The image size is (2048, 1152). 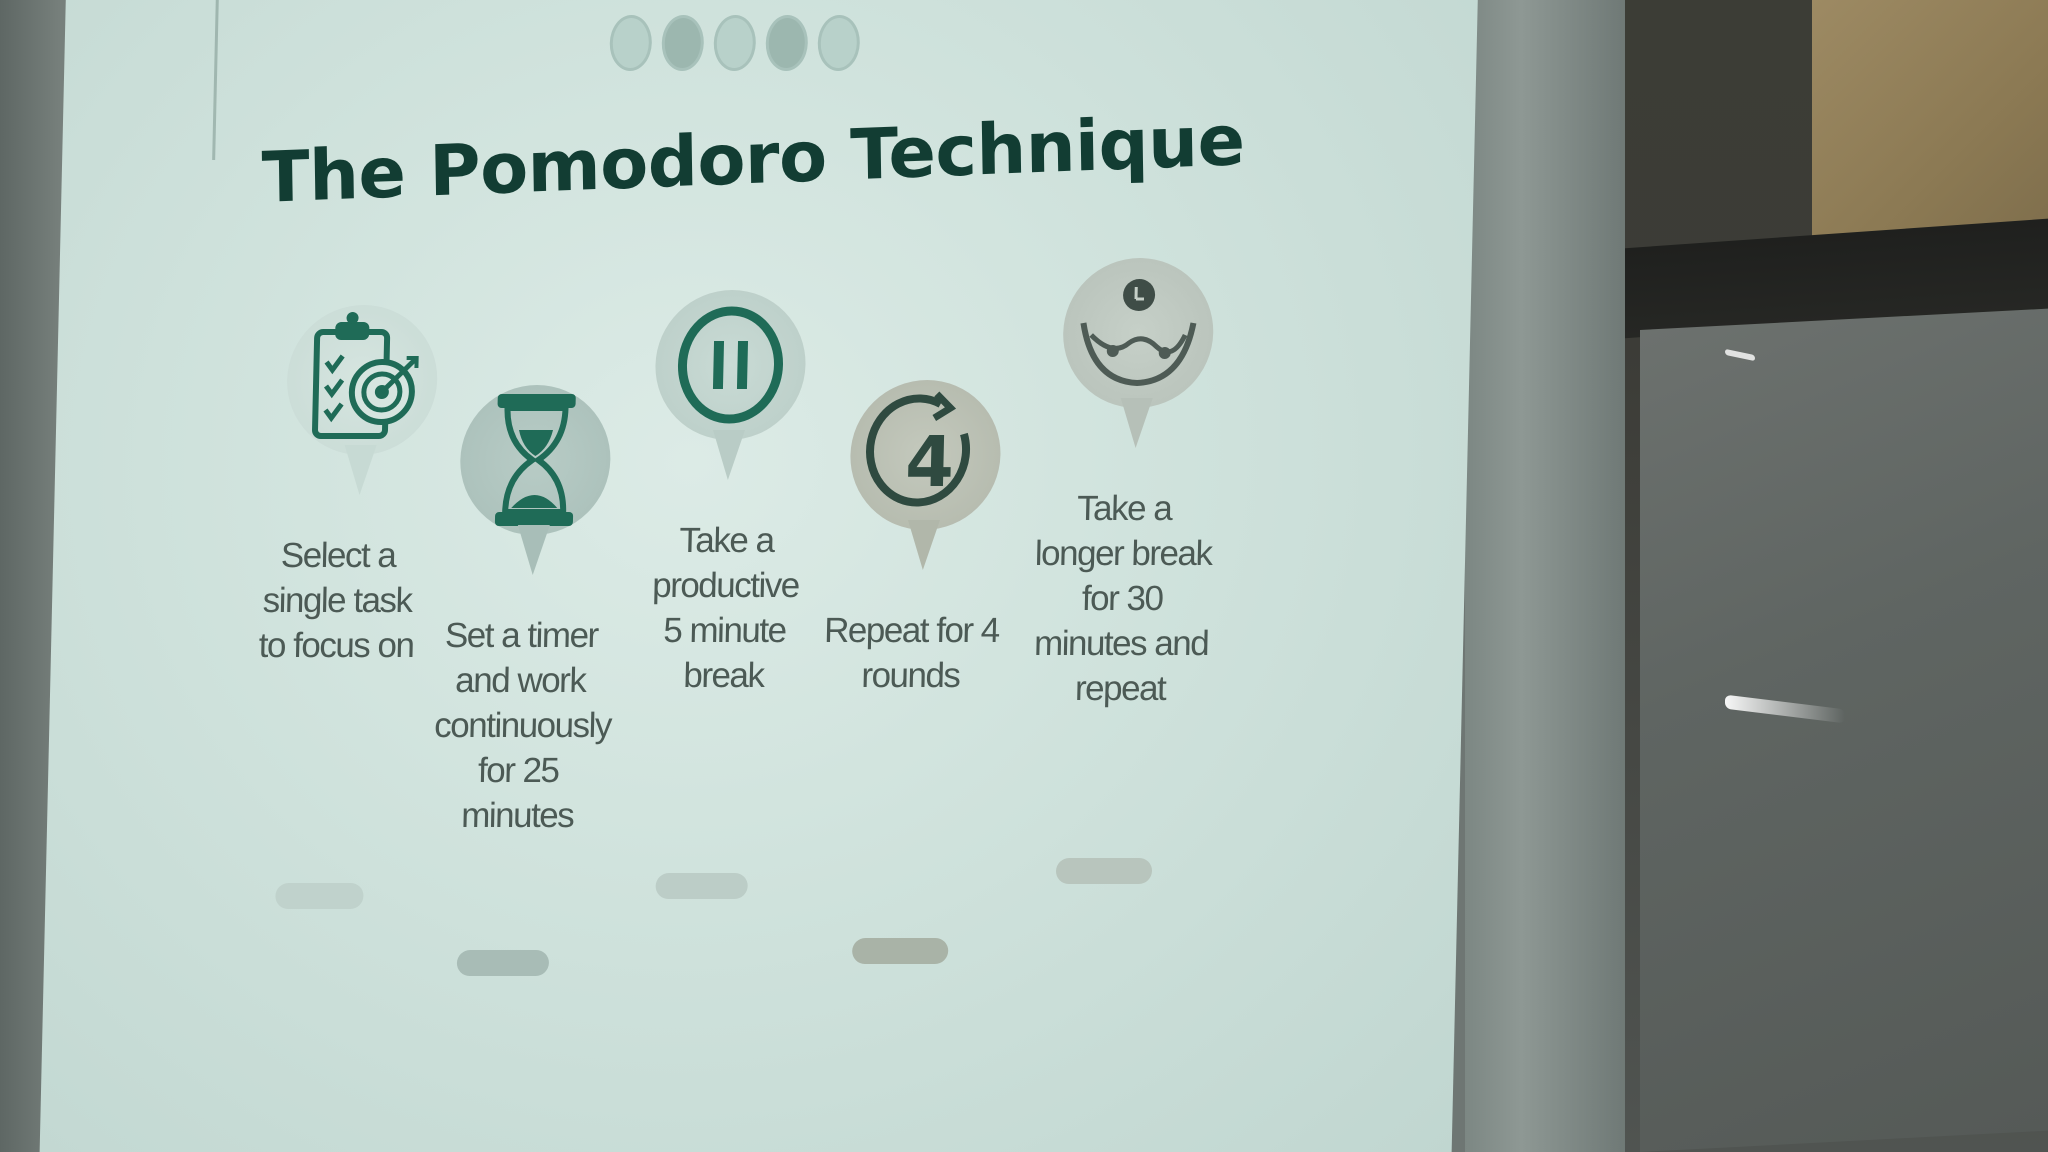 I want to click on step-select-task: Select a single task to focus on, so click(x=358, y=486).